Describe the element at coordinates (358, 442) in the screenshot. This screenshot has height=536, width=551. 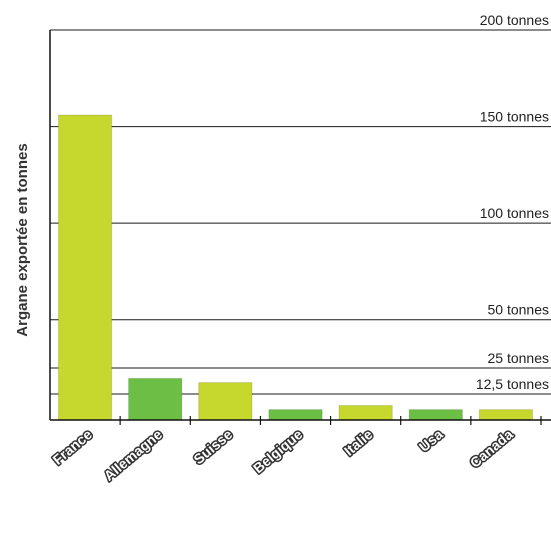
I see `x-tick-label: Italie` at that location.